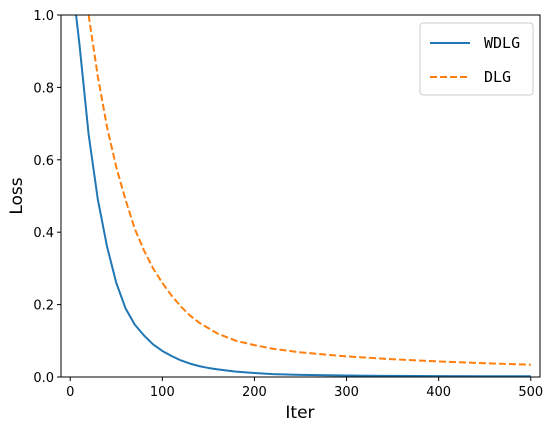  What do you see at coordinates (438, 392) in the screenshot?
I see `x-tick-label: 400` at bounding box center [438, 392].